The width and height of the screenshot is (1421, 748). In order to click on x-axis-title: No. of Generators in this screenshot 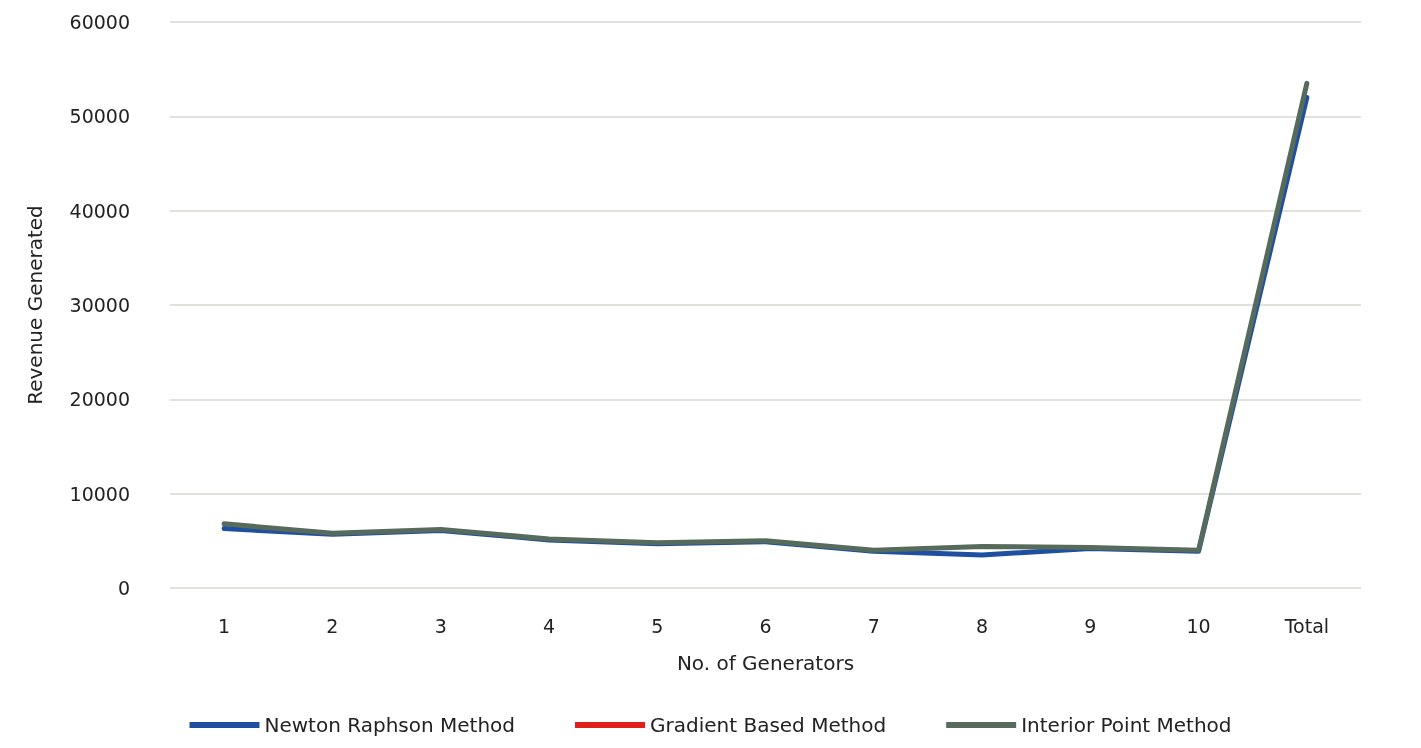, I will do `click(765, 663)`.